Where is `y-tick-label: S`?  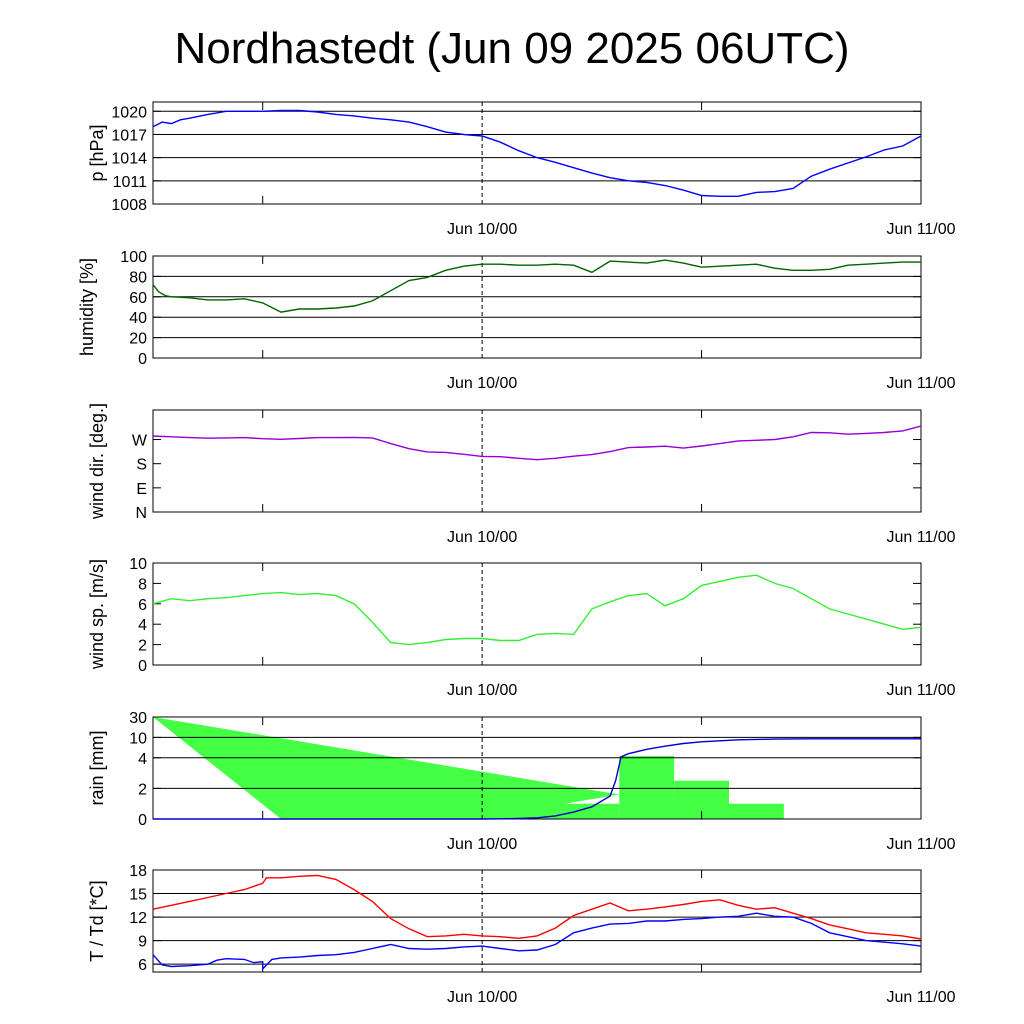
y-tick-label: S is located at coordinates (141, 465).